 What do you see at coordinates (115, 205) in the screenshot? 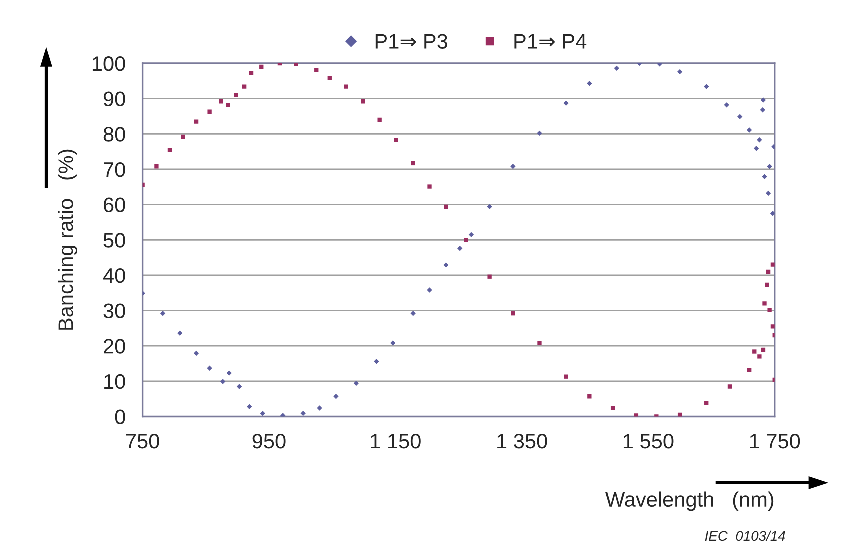
I see `y-tick-label: 60` at bounding box center [115, 205].